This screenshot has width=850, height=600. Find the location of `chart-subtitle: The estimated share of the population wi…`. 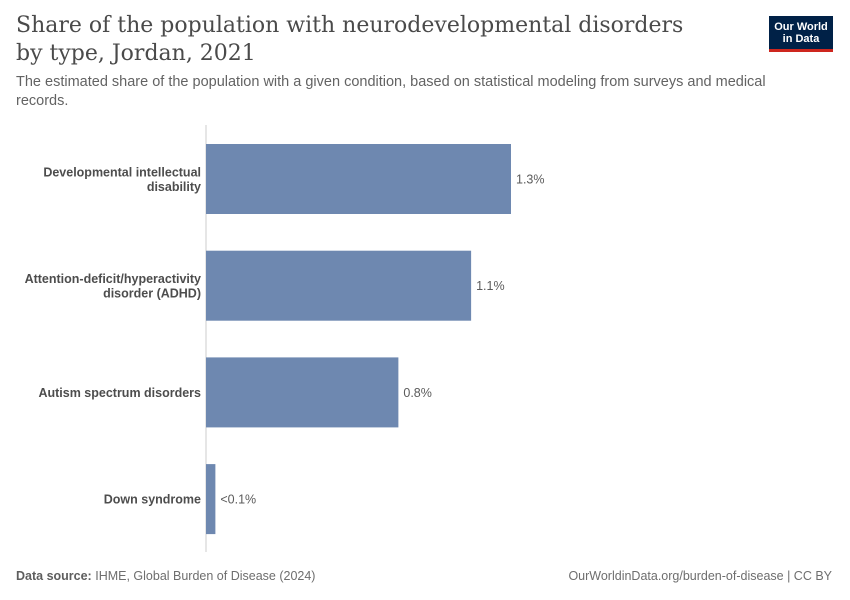

chart-subtitle: The estimated share of the population wi… is located at coordinates (391, 91).